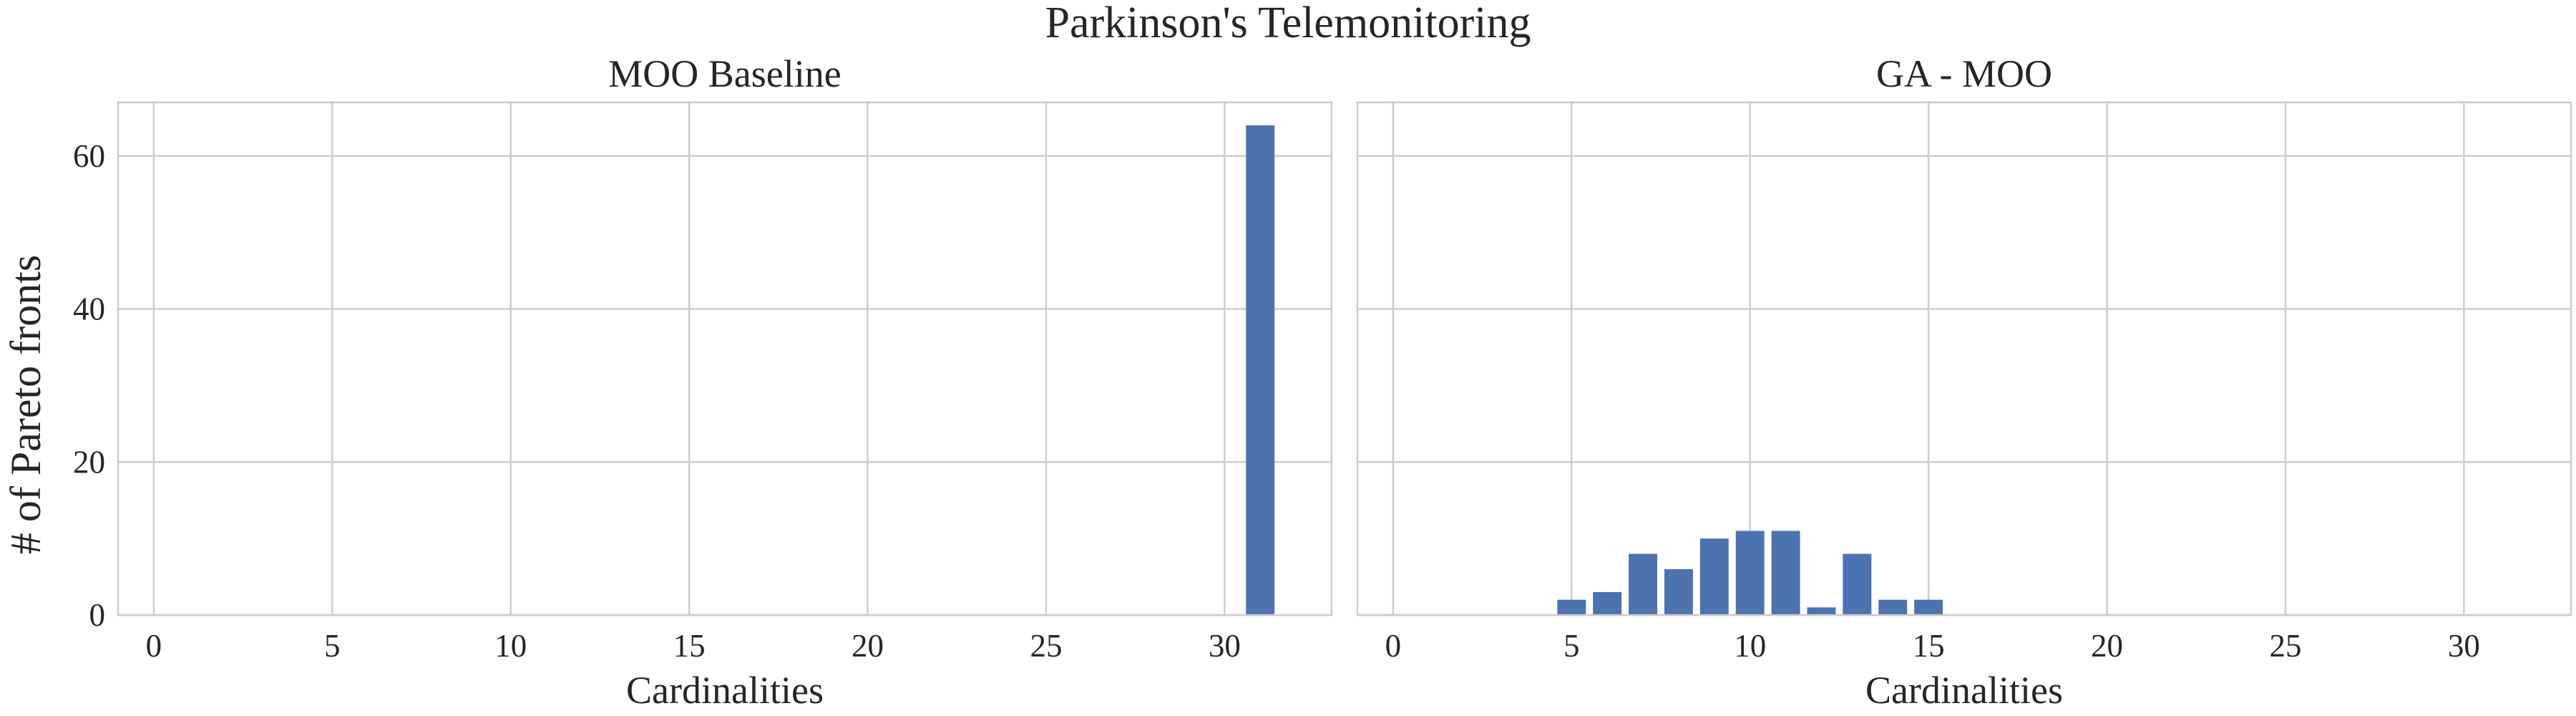 The width and height of the screenshot is (2576, 716). Describe the element at coordinates (25, 404) in the screenshot. I see `y-axis-label: # of Pareto fronts` at that location.